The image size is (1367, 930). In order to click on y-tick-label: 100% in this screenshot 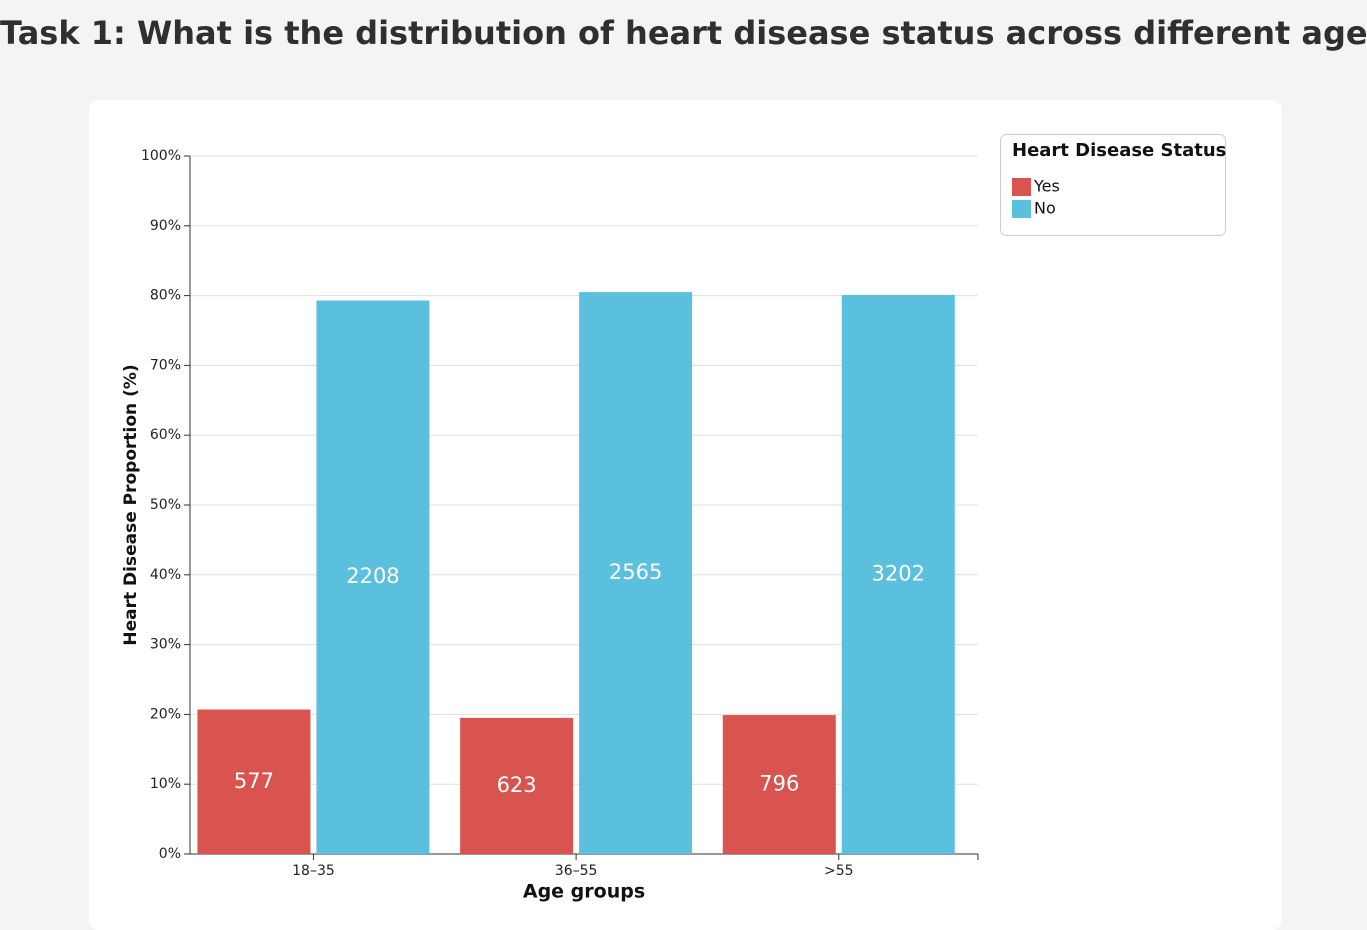, I will do `click(161, 156)`.